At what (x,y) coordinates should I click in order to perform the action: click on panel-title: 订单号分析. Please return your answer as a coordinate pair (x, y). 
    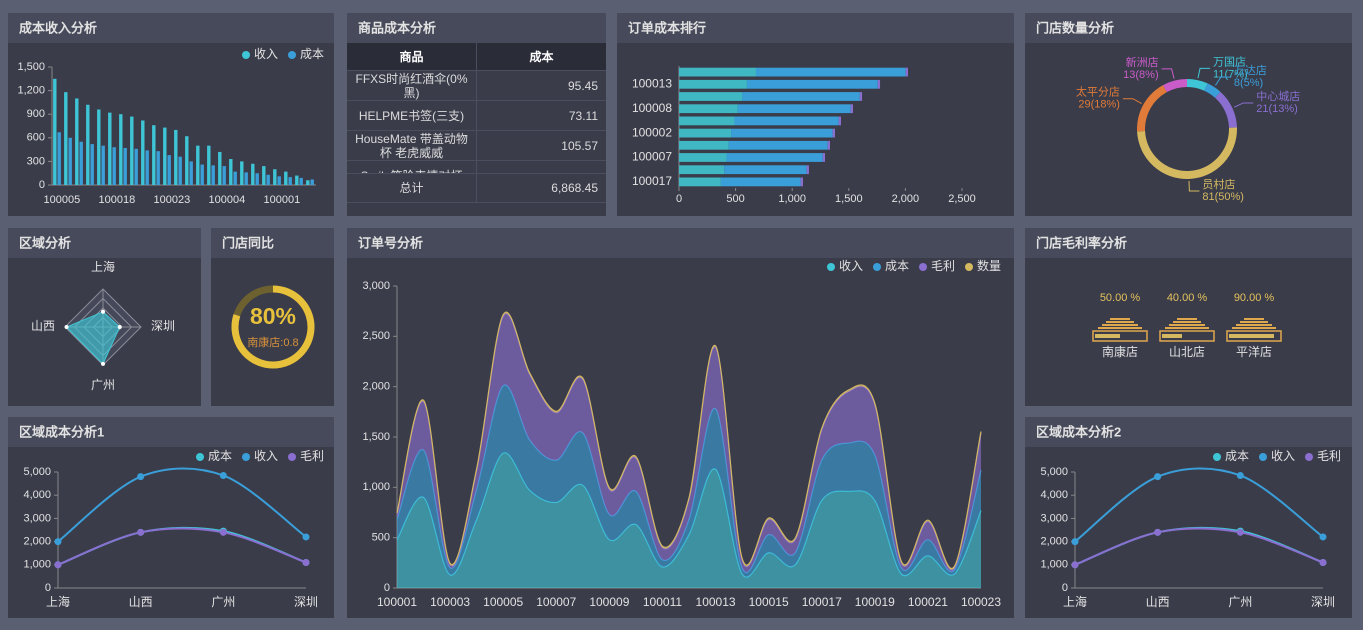
    Looking at the image, I should click on (390, 242).